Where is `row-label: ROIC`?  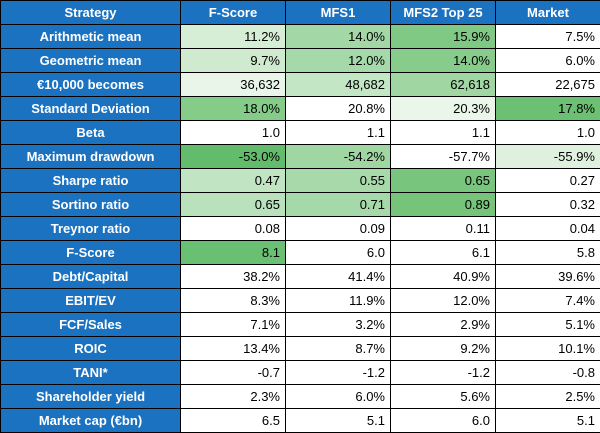
row-label: ROIC is located at coordinates (91, 349).